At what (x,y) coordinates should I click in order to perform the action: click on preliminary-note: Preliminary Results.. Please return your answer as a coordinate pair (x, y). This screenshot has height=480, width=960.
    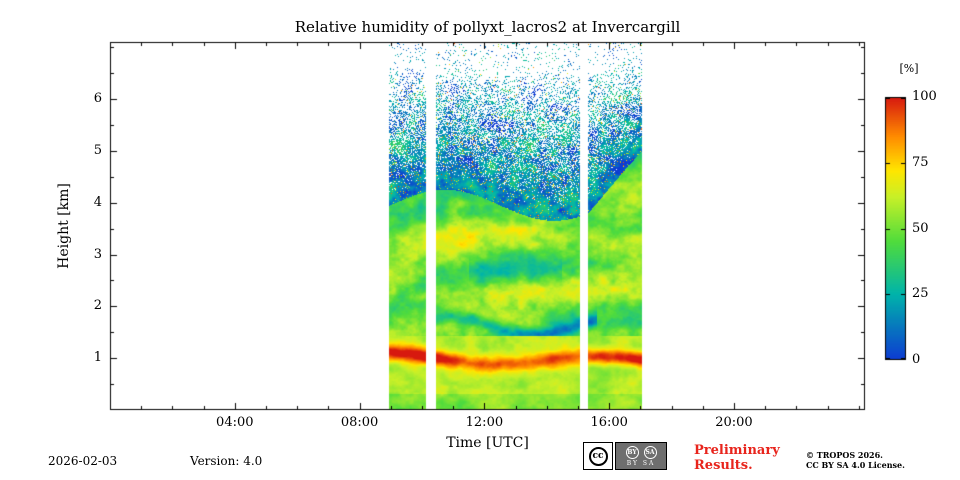
    Looking at the image, I should click on (737, 458).